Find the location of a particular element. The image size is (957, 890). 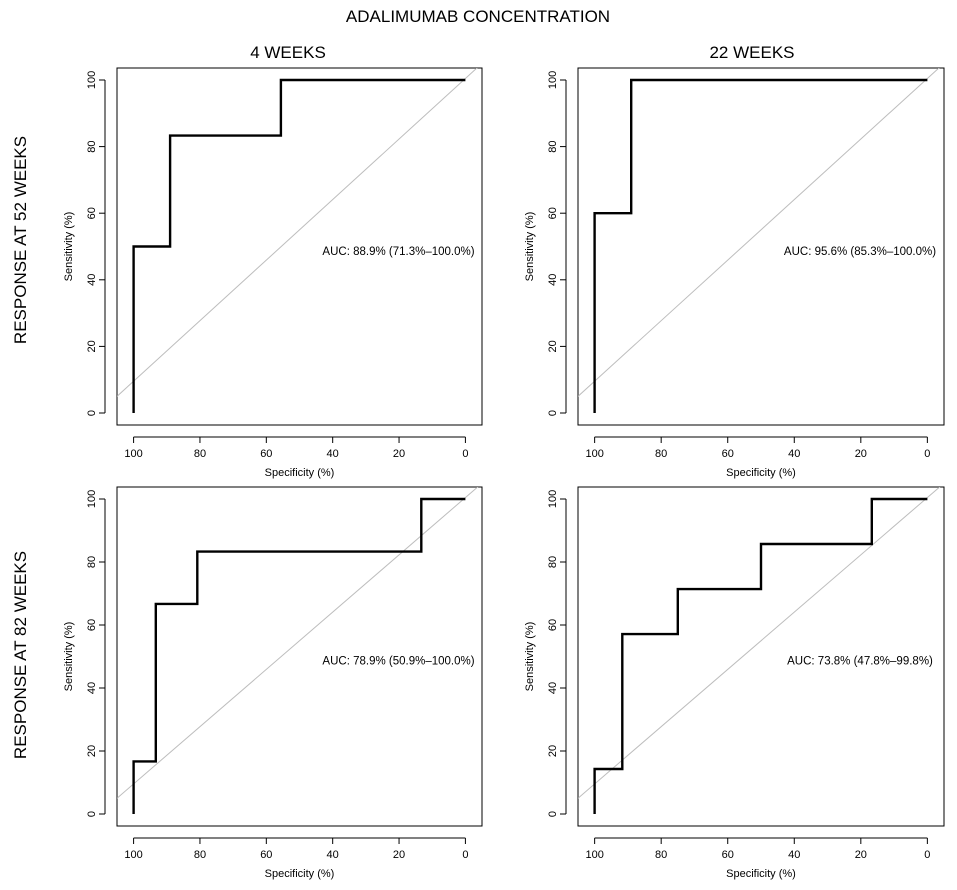

auc-annotation: AUC: 88.9% (71.3%–100.0%) is located at coordinates (398, 252).